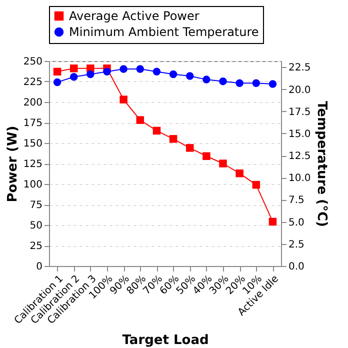  What do you see at coordinates (296, 222) in the screenshot?
I see `y2-tick-label: 5.0` at bounding box center [296, 222].